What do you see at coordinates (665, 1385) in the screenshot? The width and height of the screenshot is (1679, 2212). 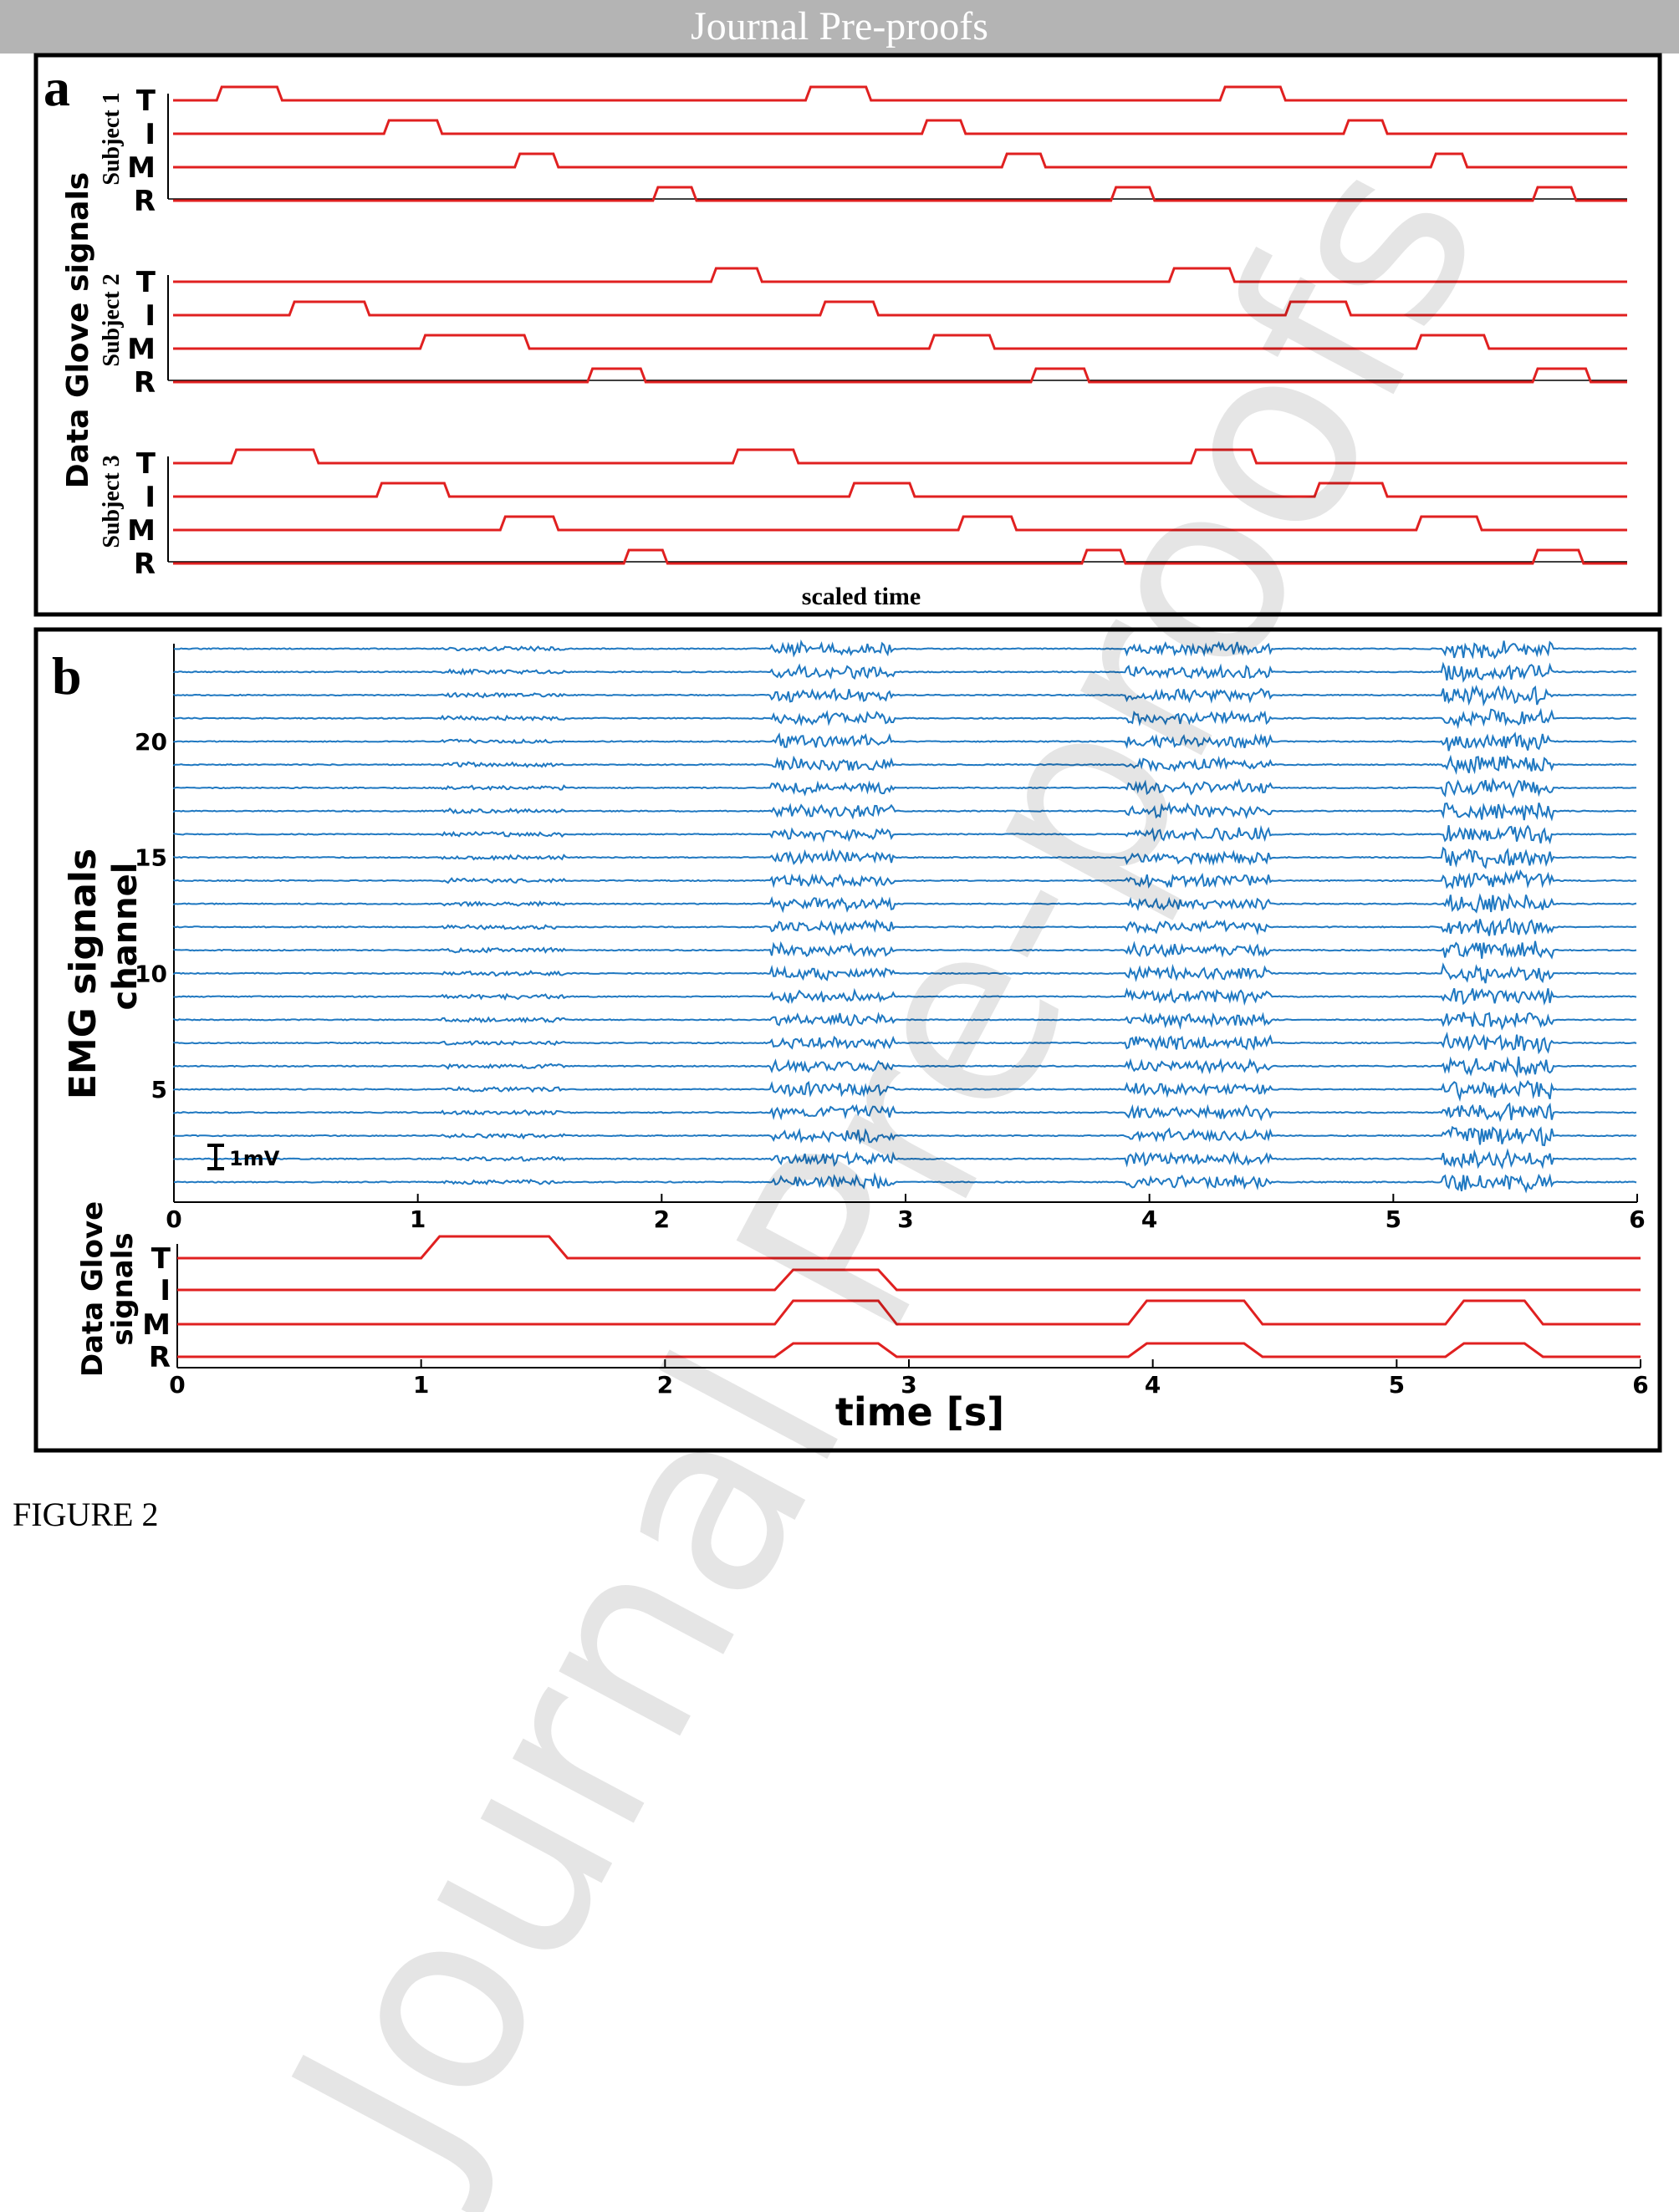 I see `glove-x-tick-label: 2` at bounding box center [665, 1385].